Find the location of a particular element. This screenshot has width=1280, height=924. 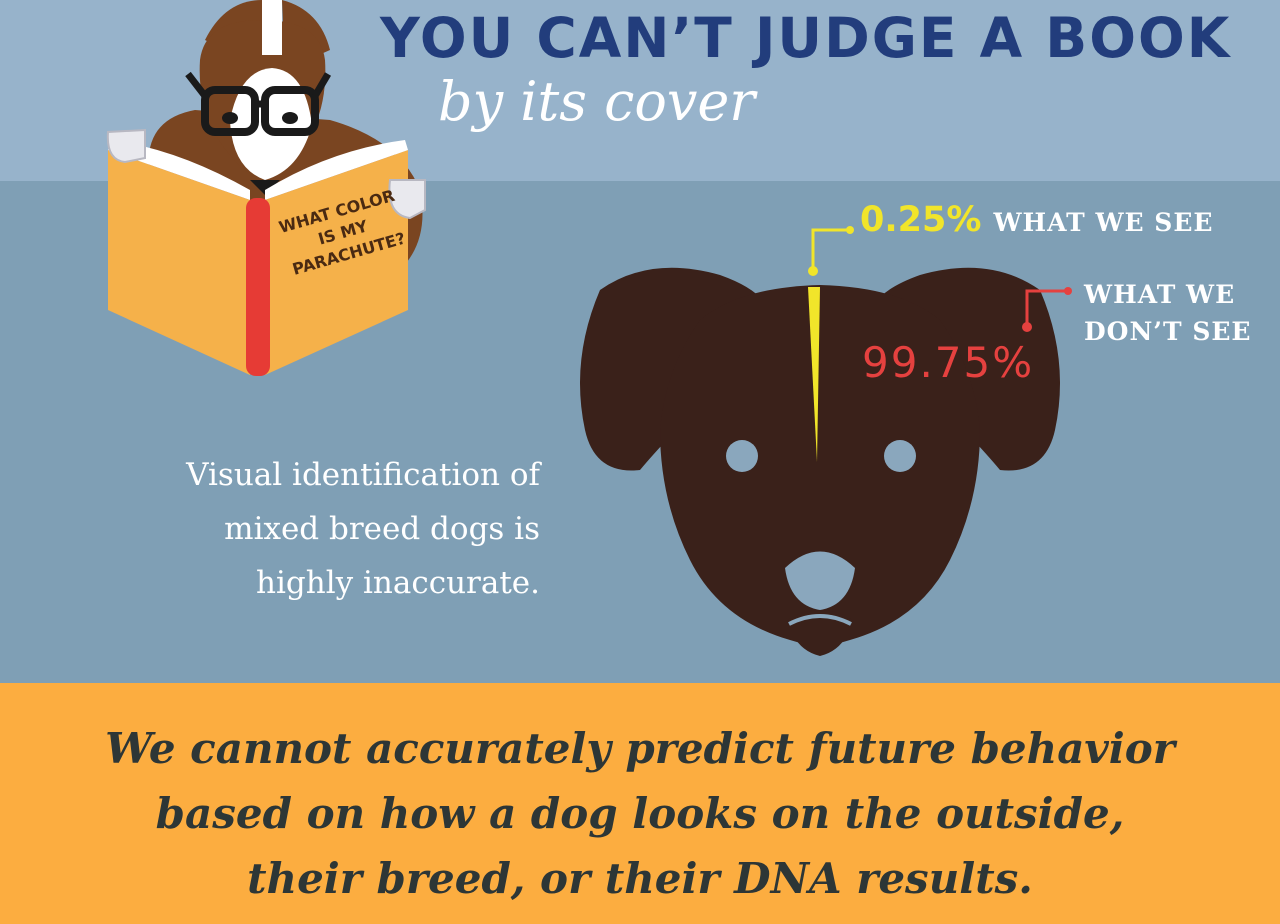

dog-mouth is located at coordinates (820, 620).